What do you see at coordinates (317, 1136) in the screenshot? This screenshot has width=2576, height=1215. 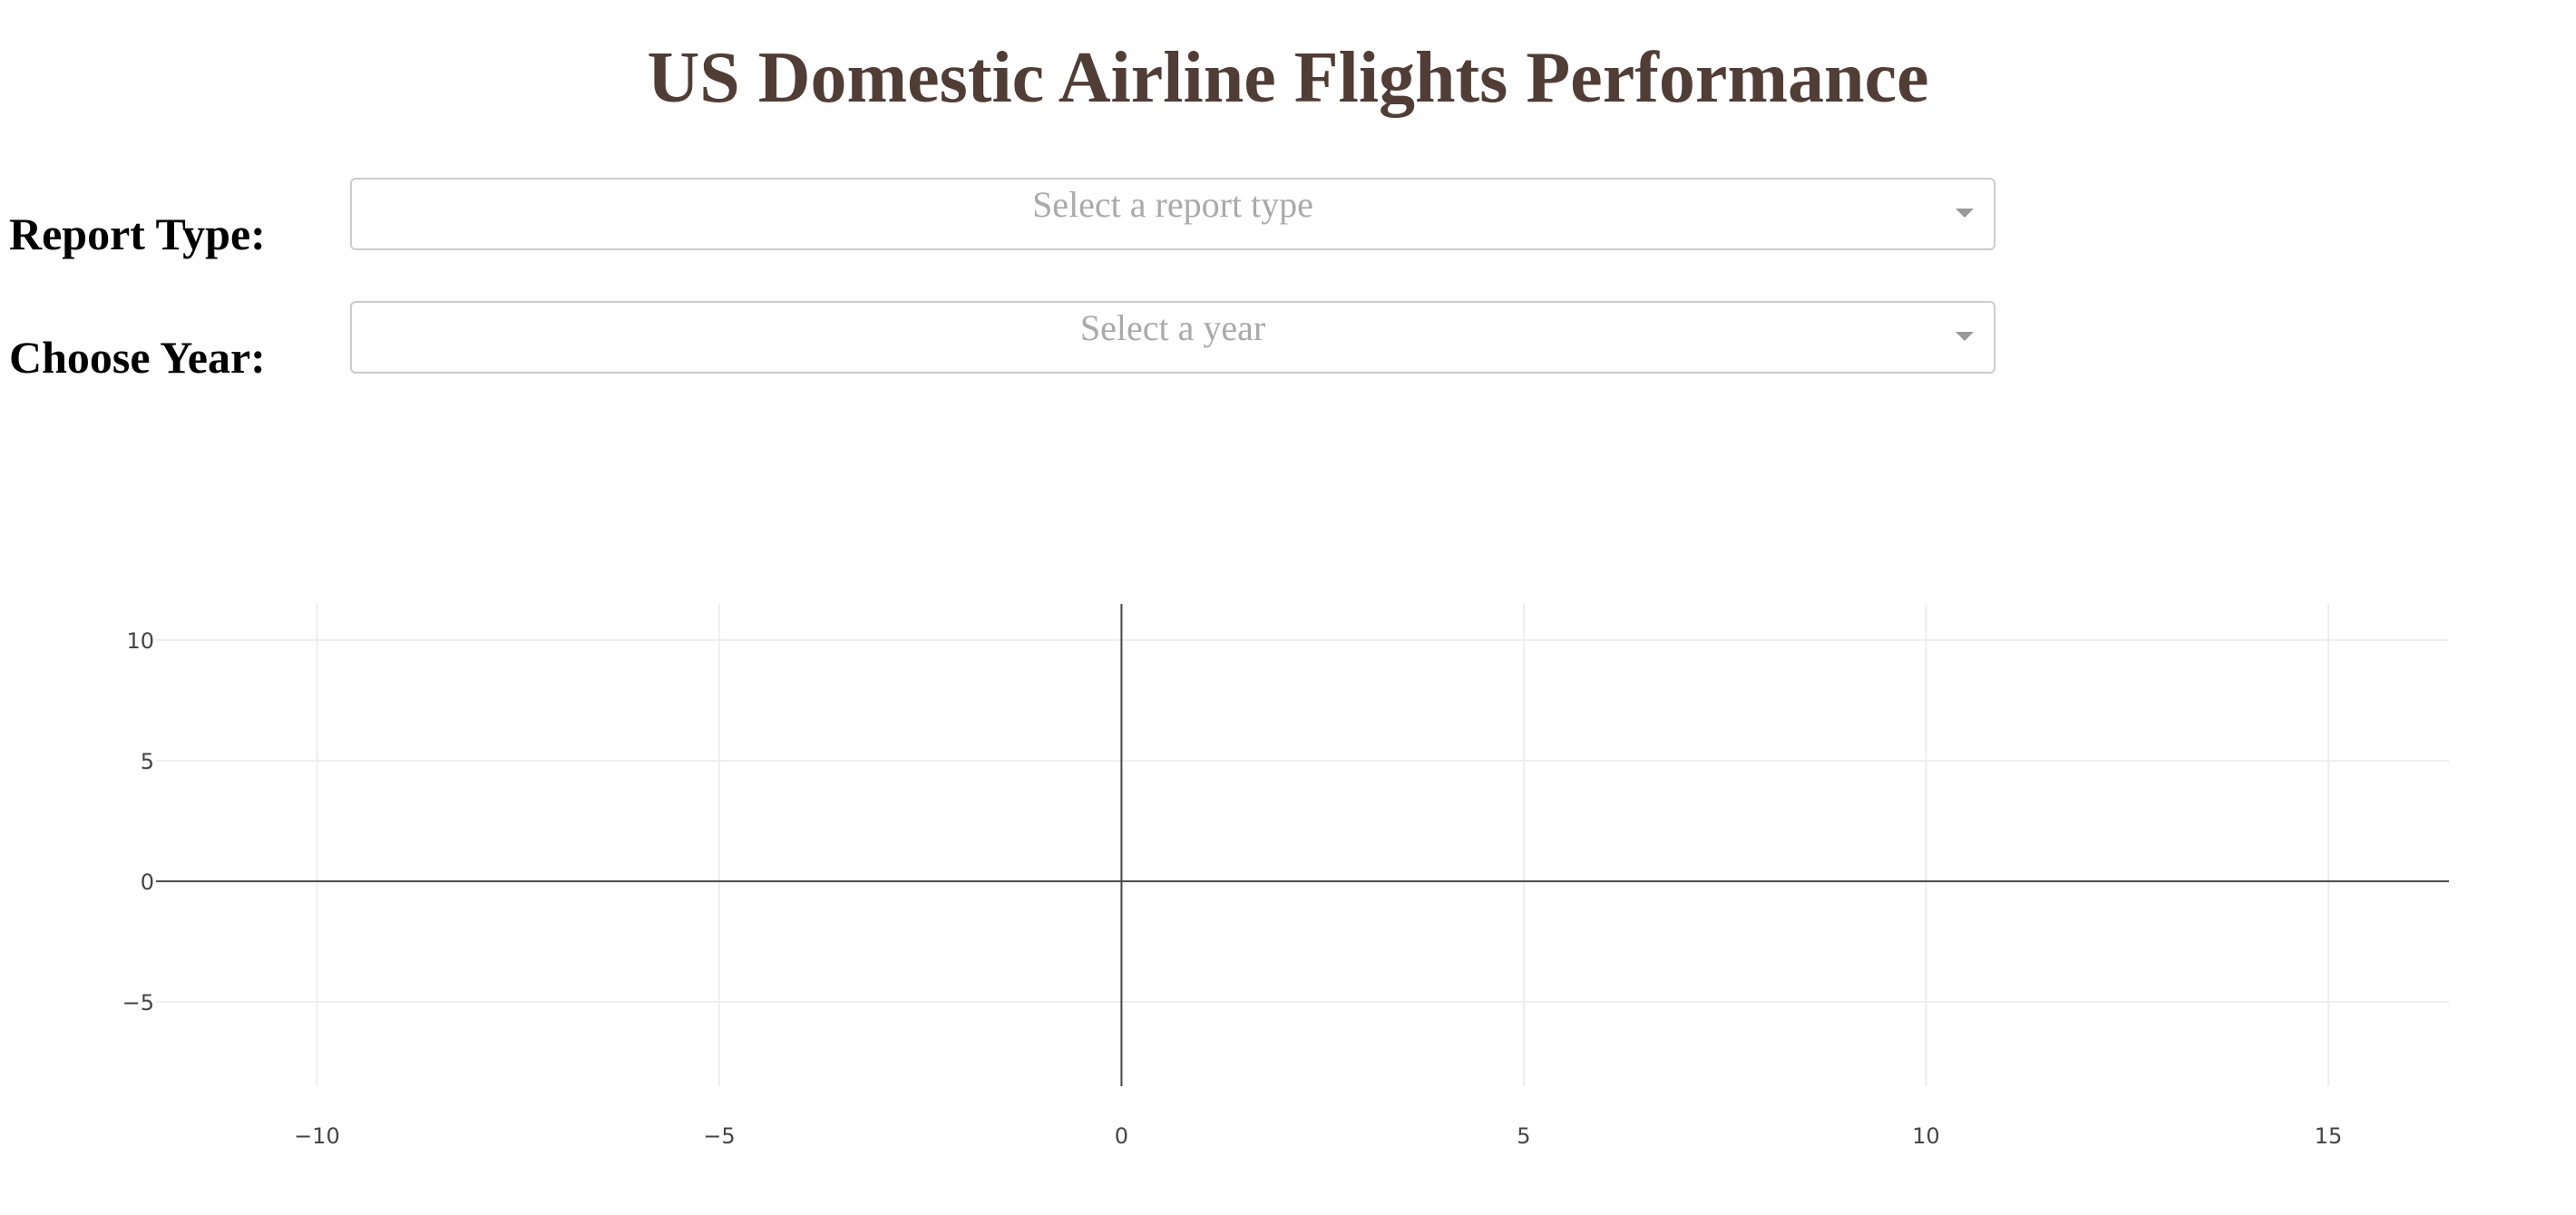 I see `x-tick-label: −10` at bounding box center [317, 1136].